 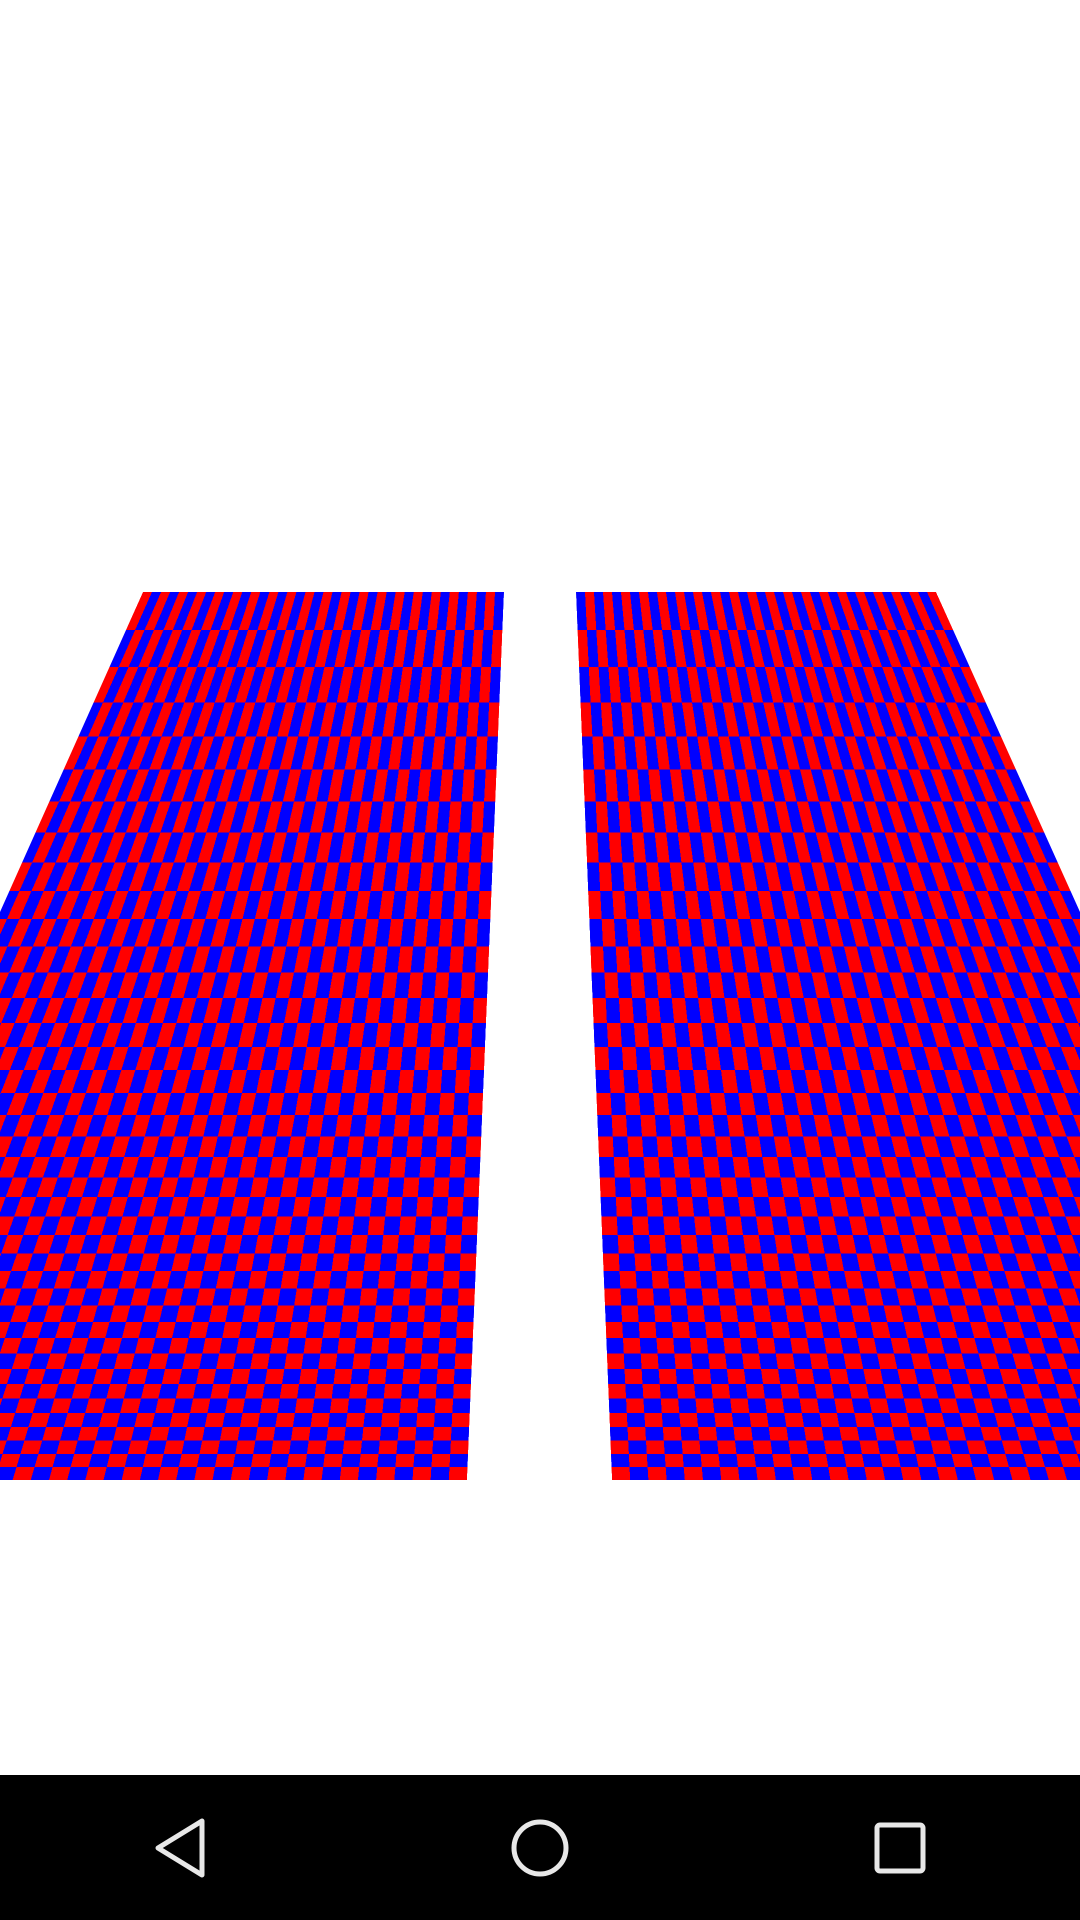 I want to click on recents-button, so click(x=900, y=1847).